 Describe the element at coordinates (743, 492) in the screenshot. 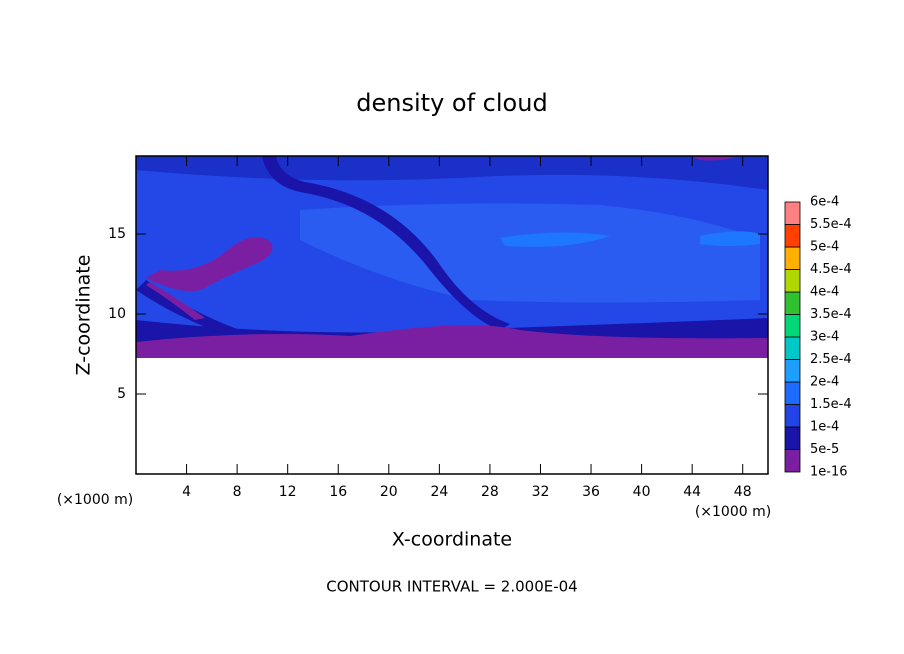

I see `x-tick-label: 48` at that location.